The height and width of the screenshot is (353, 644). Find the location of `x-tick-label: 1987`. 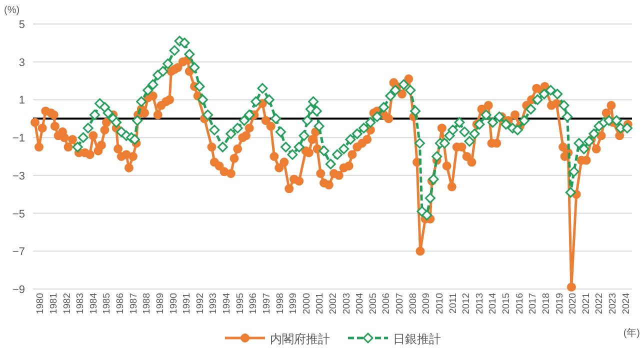

x-tick-label: 1987 is located at coordinates (134, 303).